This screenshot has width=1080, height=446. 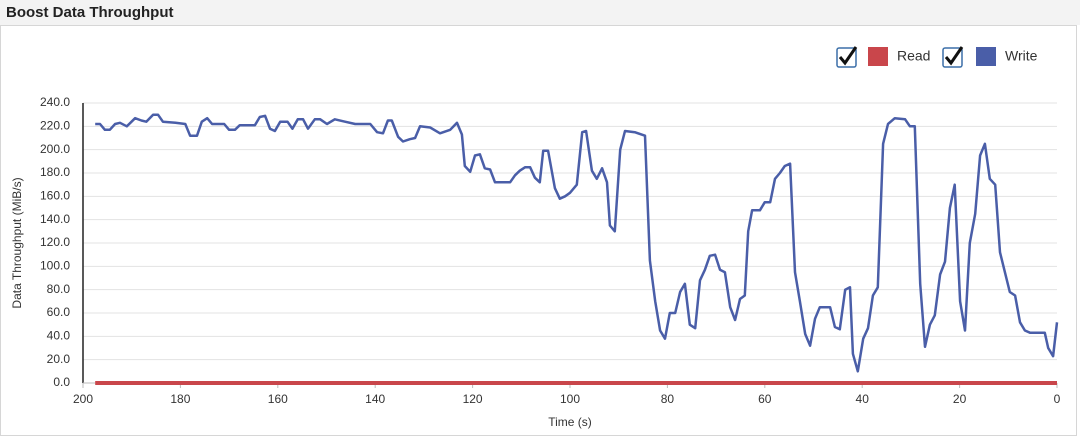 What do you see at coordinates (375, 399) in the screenshot?
I see `x-tick-label: 140` at bounding box center [375, 399].